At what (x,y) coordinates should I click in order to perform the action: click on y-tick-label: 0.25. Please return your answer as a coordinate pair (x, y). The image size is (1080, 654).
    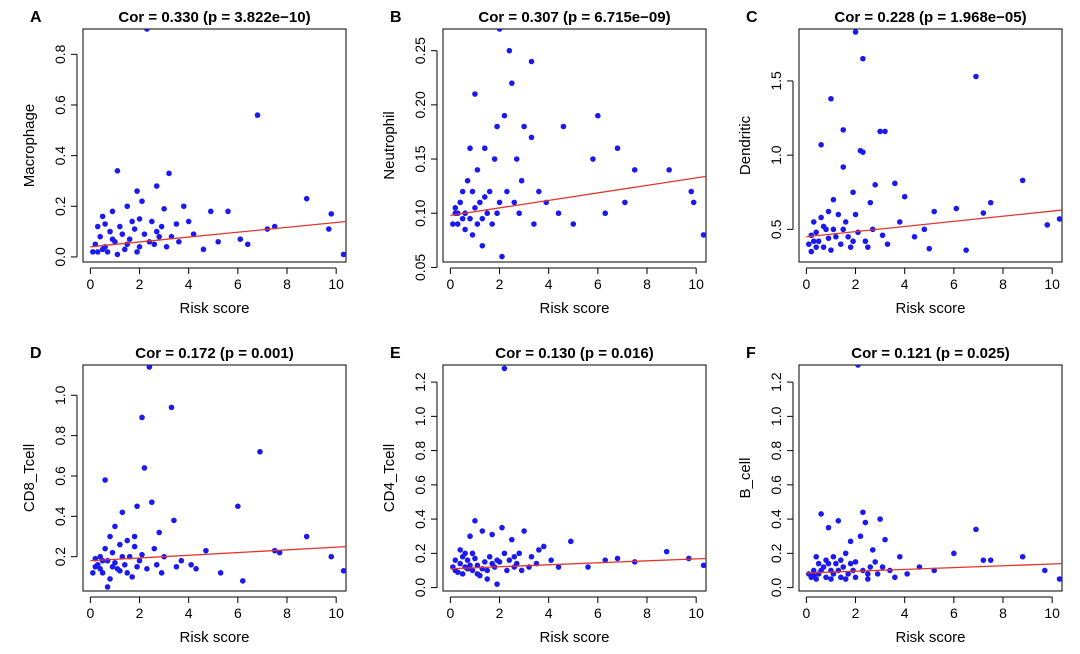
    Looking at the image, I should click on (420, 50).